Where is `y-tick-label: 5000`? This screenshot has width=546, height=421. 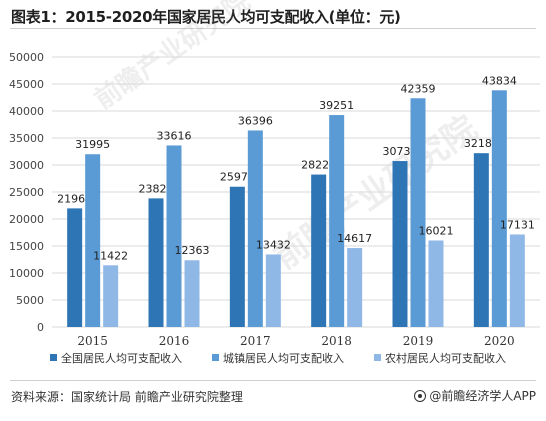 y-tick-label: 5000 is located at coordinates (30, 300).